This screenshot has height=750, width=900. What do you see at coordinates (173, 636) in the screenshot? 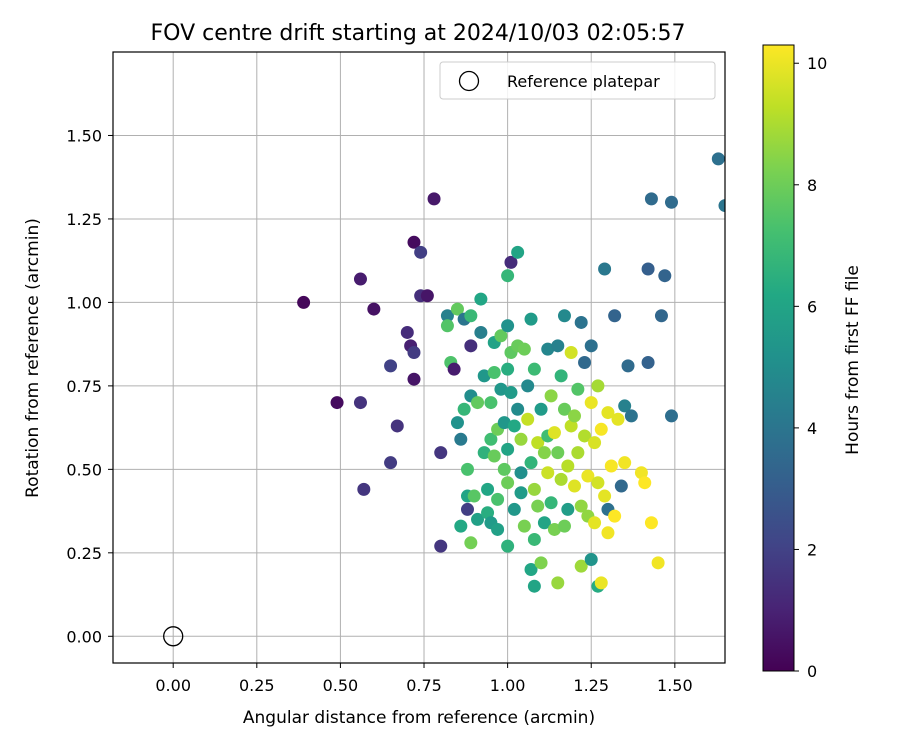
I see `reference-marker-group` at bounding box center [173, 636].